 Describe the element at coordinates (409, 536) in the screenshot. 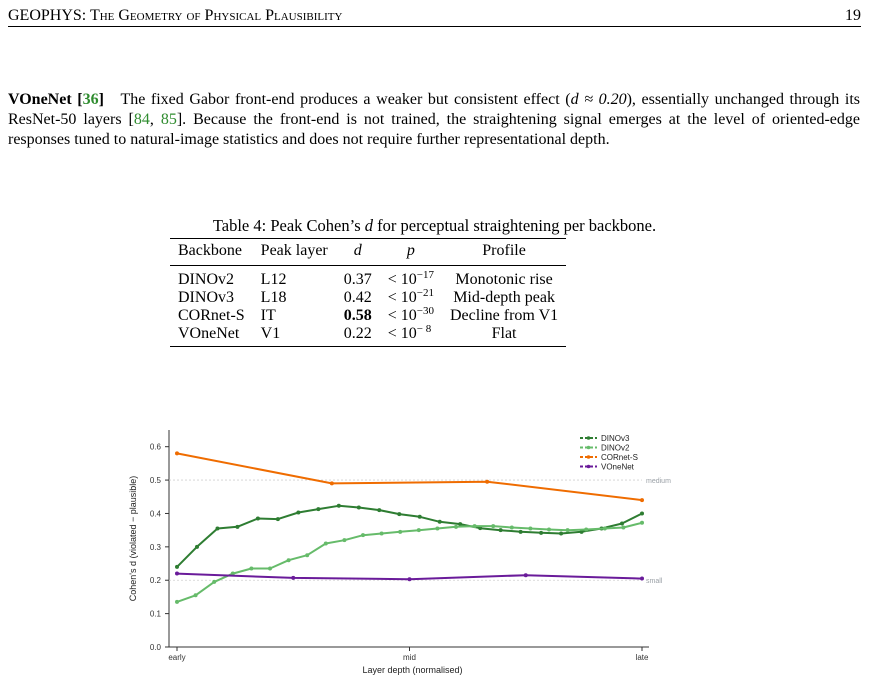

I see `series-line-dinov3` at that location.